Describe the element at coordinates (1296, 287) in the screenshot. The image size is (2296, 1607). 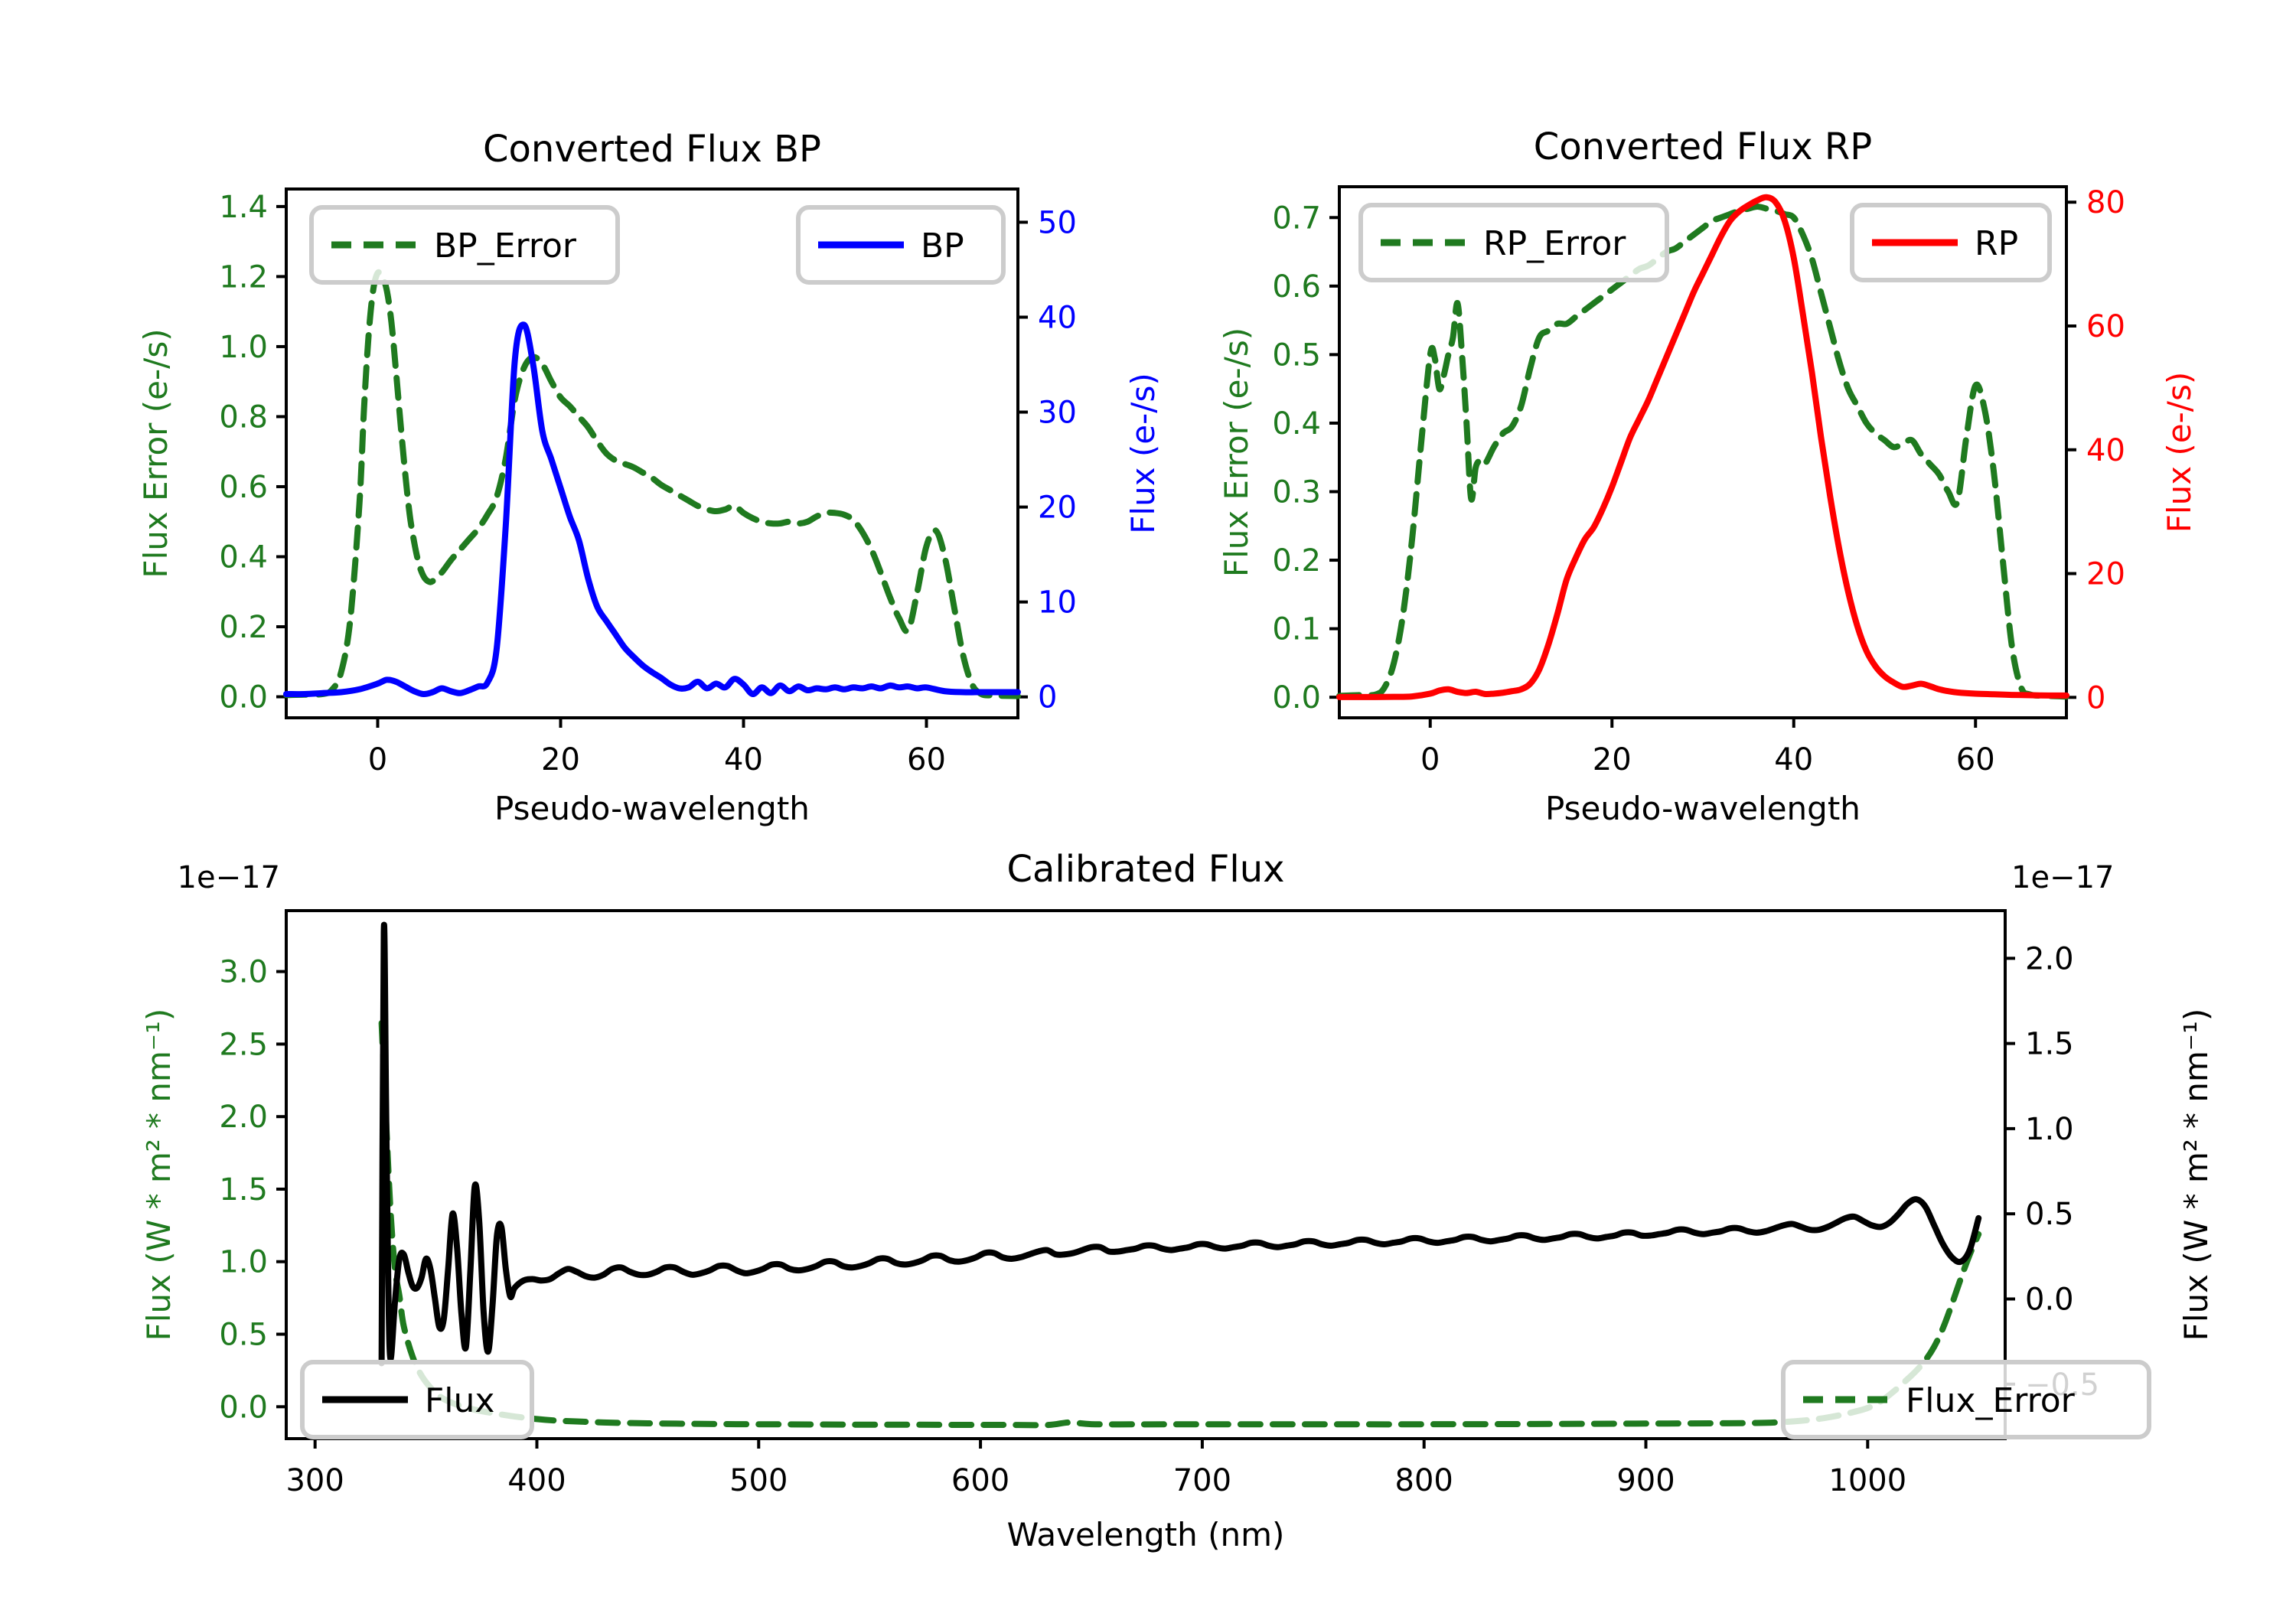
I see `rp-y-tick-label: 0.6` at that location.